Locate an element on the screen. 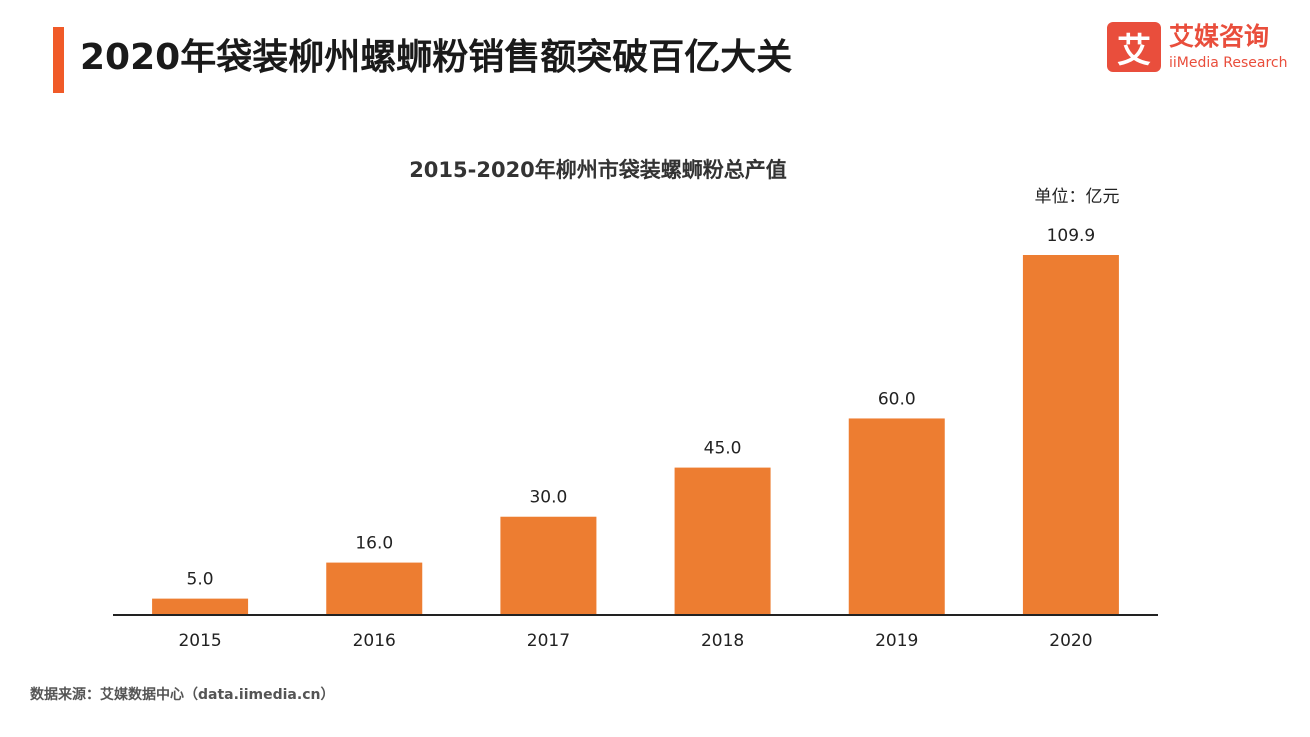 This screenshot has height=737, width=1310. logo-icon: 艾 is located at coordinates (1134, 47).